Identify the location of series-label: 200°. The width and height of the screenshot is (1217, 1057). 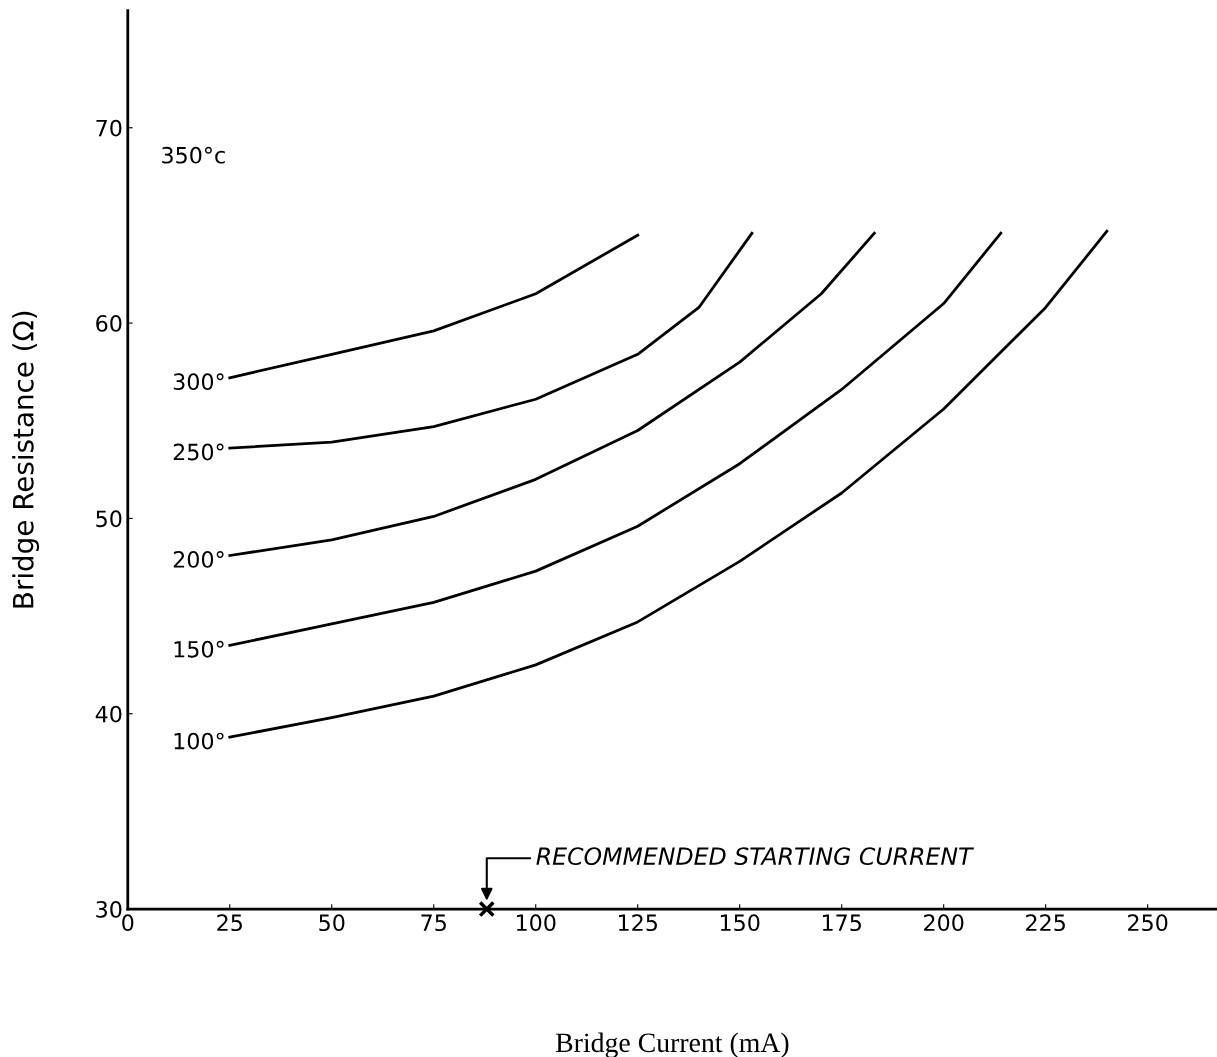
(198, 559).